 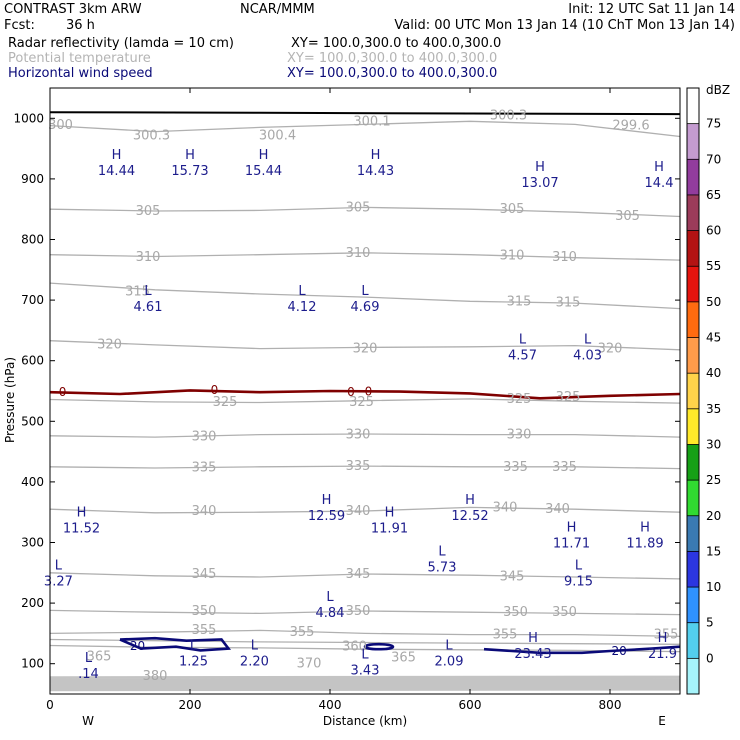 I want to click on x-tick-label: 200, so click(x=190, y=705).